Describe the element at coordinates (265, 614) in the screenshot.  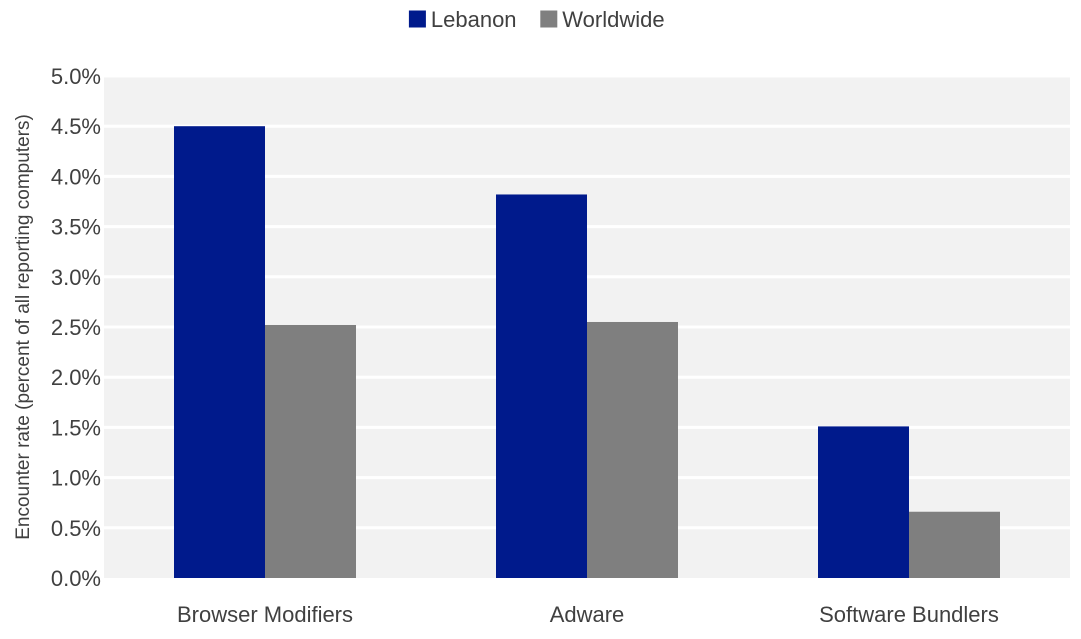
I see `x-tick-label: Browser Modifiers` at that location.